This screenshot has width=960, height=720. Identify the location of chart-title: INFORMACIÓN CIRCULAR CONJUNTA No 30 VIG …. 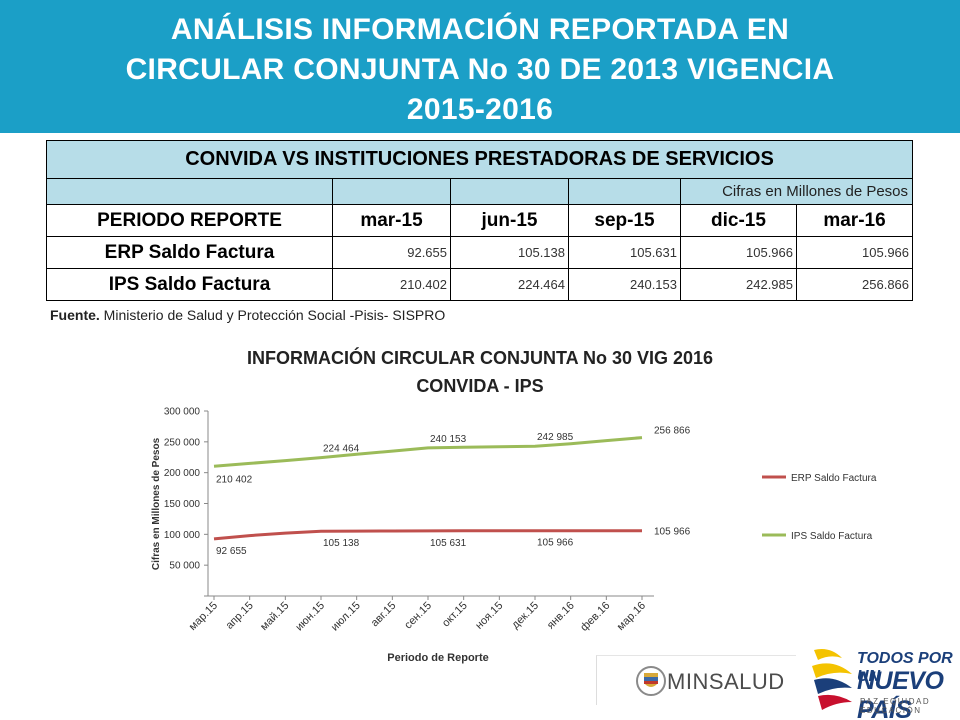
(480, 372).